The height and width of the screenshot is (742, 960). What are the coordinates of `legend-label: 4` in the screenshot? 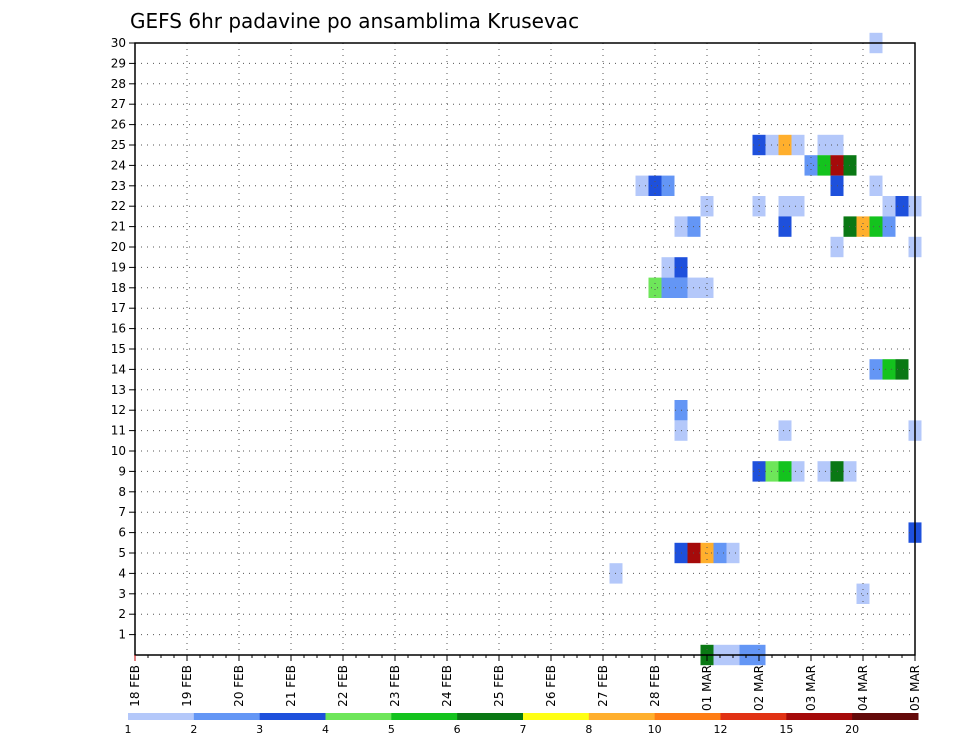 It's located at (325, 729).